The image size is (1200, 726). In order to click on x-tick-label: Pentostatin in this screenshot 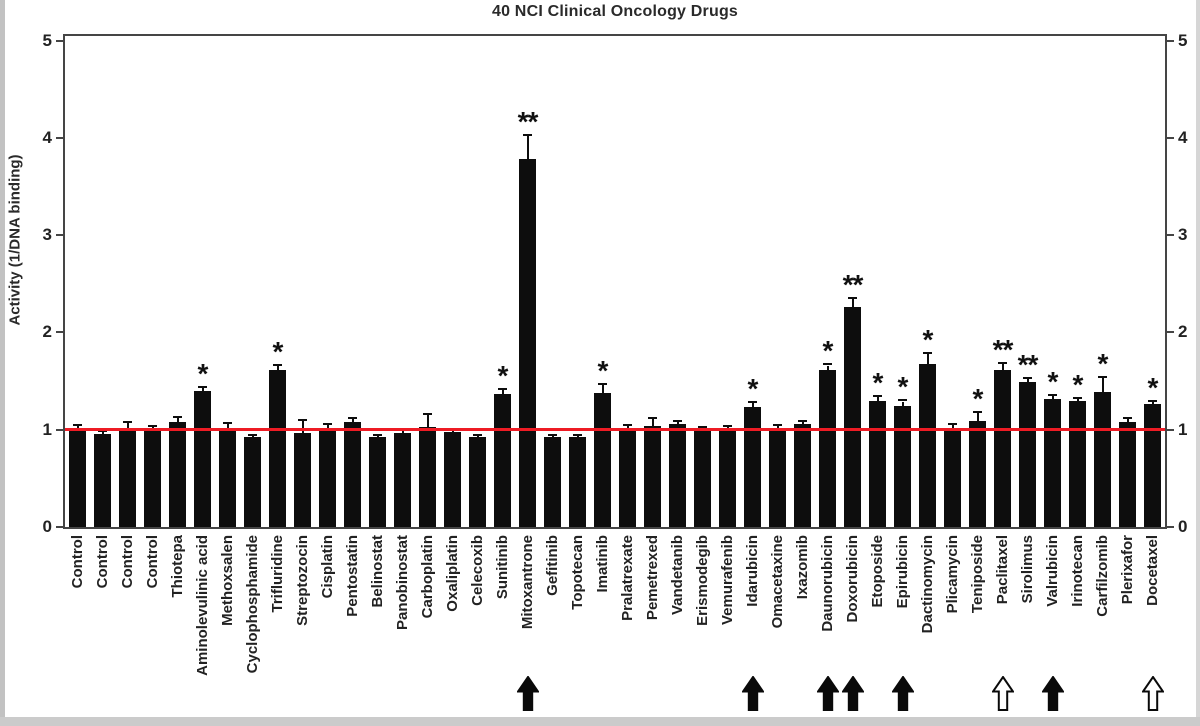, I will do `click(352, 576)`.